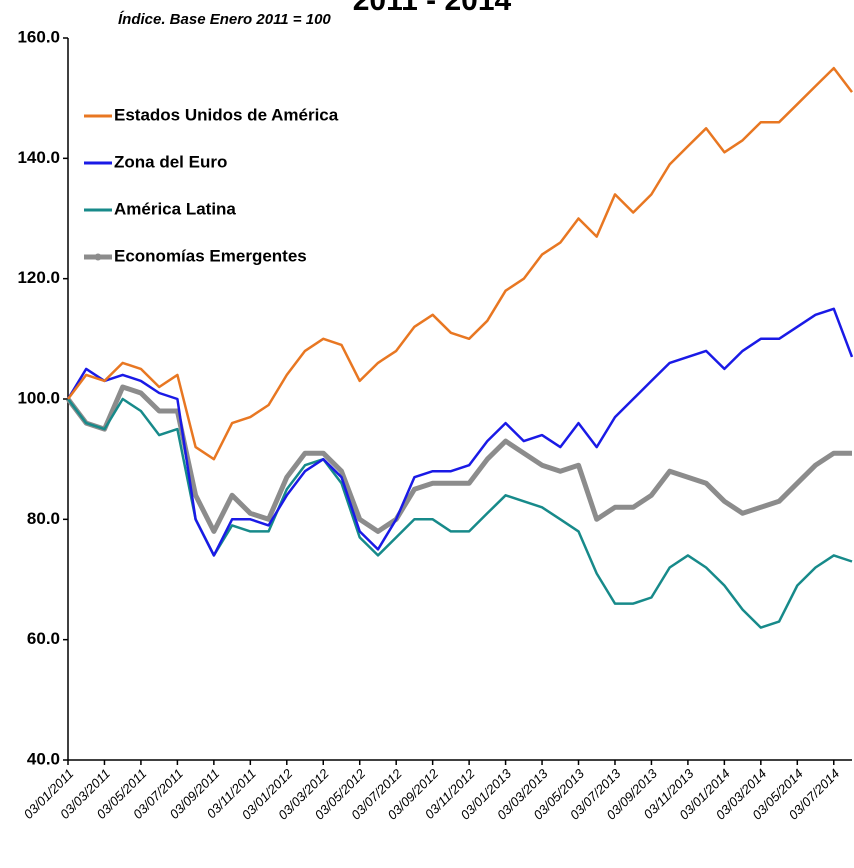  Describe the element at coordinates (432, 8) in the screenshot. I see `chart-title: 2011 - 2014` at that location.